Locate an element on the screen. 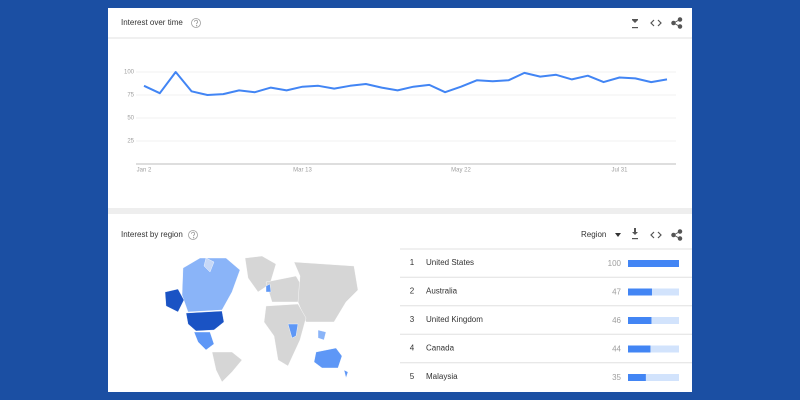 This screenshot has width=800, height=400. region-name: Canada is located at coordinates (440, 348).